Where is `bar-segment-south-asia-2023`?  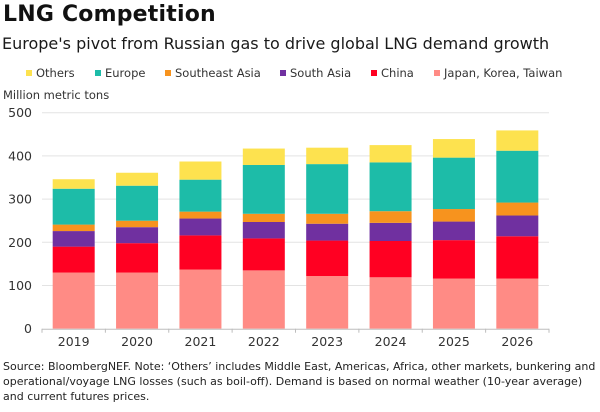 bar-segment-south-asia-2023 is located at coordinates (327, 232).